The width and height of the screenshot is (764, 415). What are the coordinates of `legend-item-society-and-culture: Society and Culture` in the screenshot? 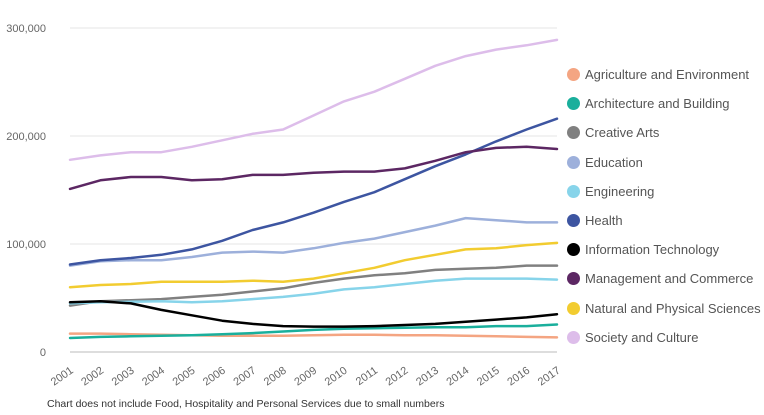 It's located at (665, 337).